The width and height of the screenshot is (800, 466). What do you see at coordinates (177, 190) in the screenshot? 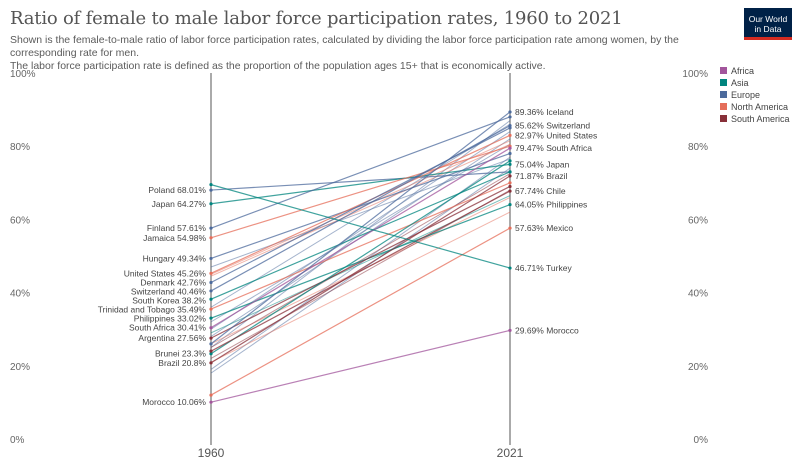
I see `start-value-label: Poland 68.01%` at bounding box center [177, 190].